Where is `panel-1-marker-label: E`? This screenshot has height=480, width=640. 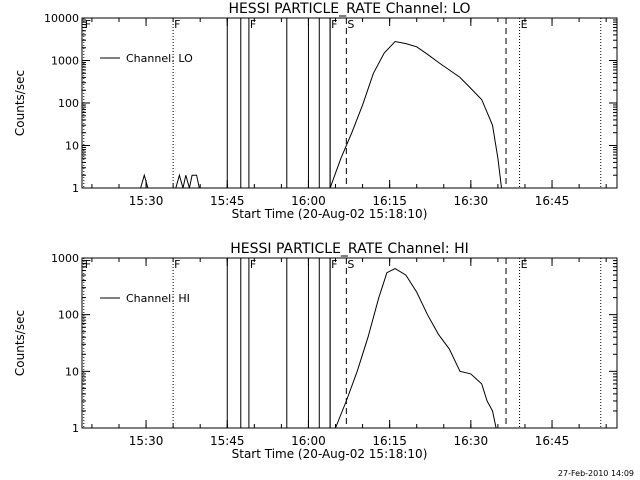
panel-1-marker-label: E is located at coordinates (524, 24).